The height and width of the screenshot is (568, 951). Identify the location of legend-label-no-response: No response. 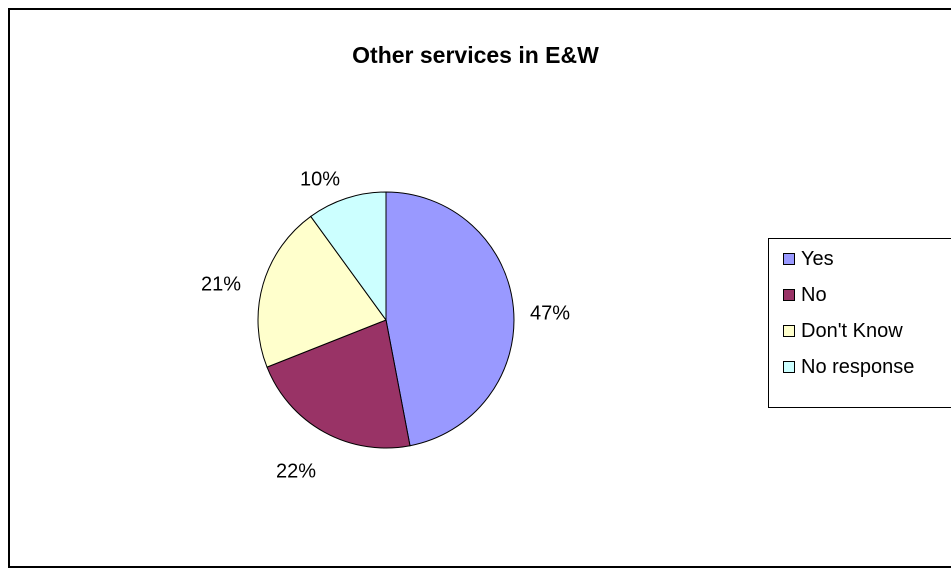
(858, 366).